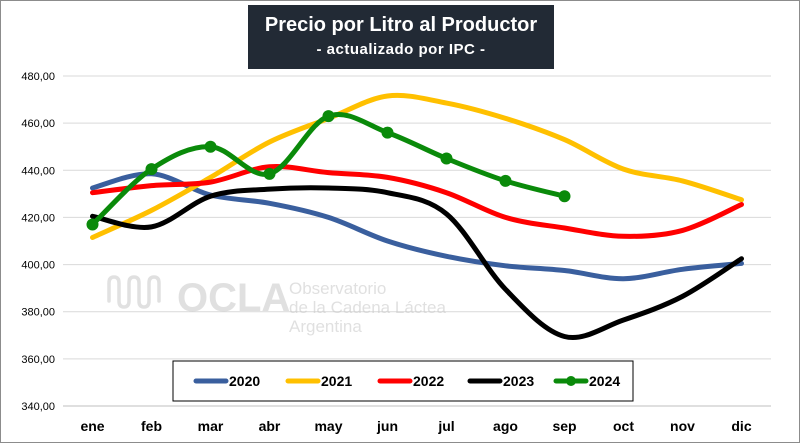  Describe the element at coordinates (244, 381) in the screenshot. I see `legend-label: 2020` at that location.